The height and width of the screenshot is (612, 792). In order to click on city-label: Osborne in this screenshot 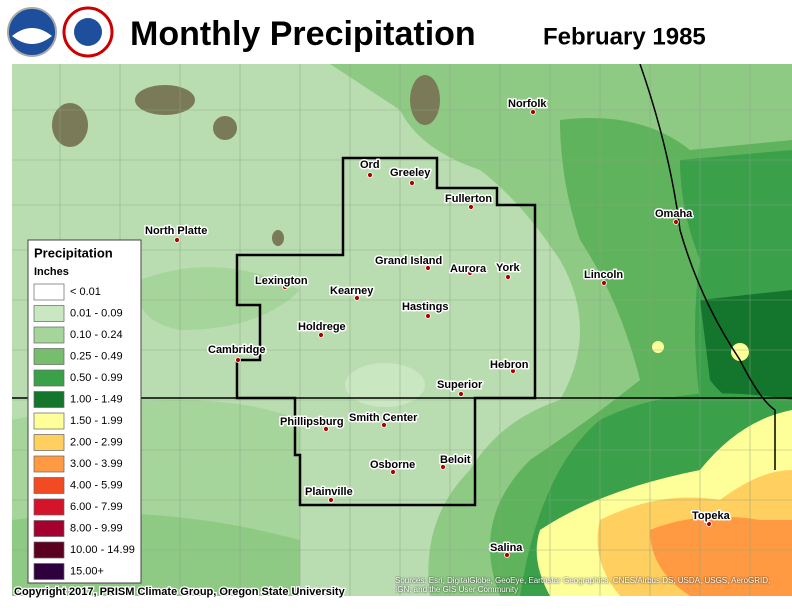, I will do `click(392, 465)`.